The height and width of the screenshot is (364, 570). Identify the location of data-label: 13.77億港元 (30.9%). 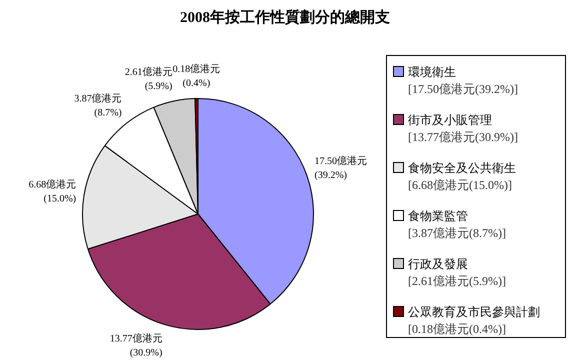
(136, 345).